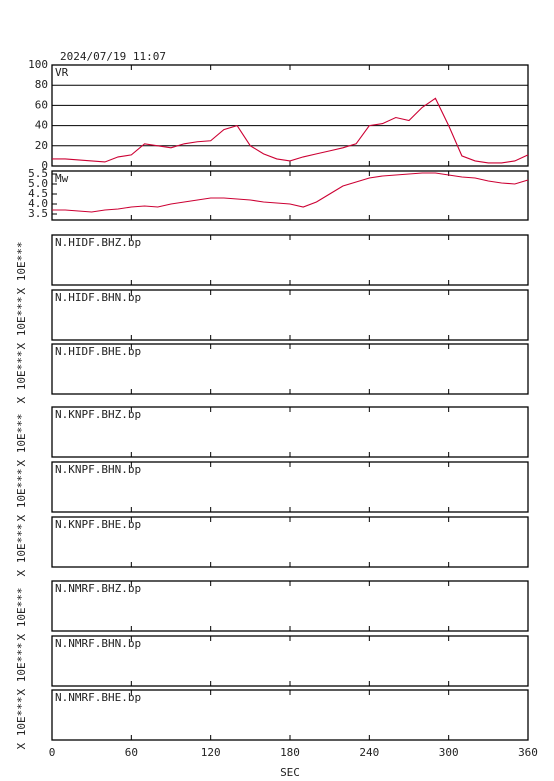 The image size is (554, 781). I want to click on y-tick-label: 0, so click(44, 165).